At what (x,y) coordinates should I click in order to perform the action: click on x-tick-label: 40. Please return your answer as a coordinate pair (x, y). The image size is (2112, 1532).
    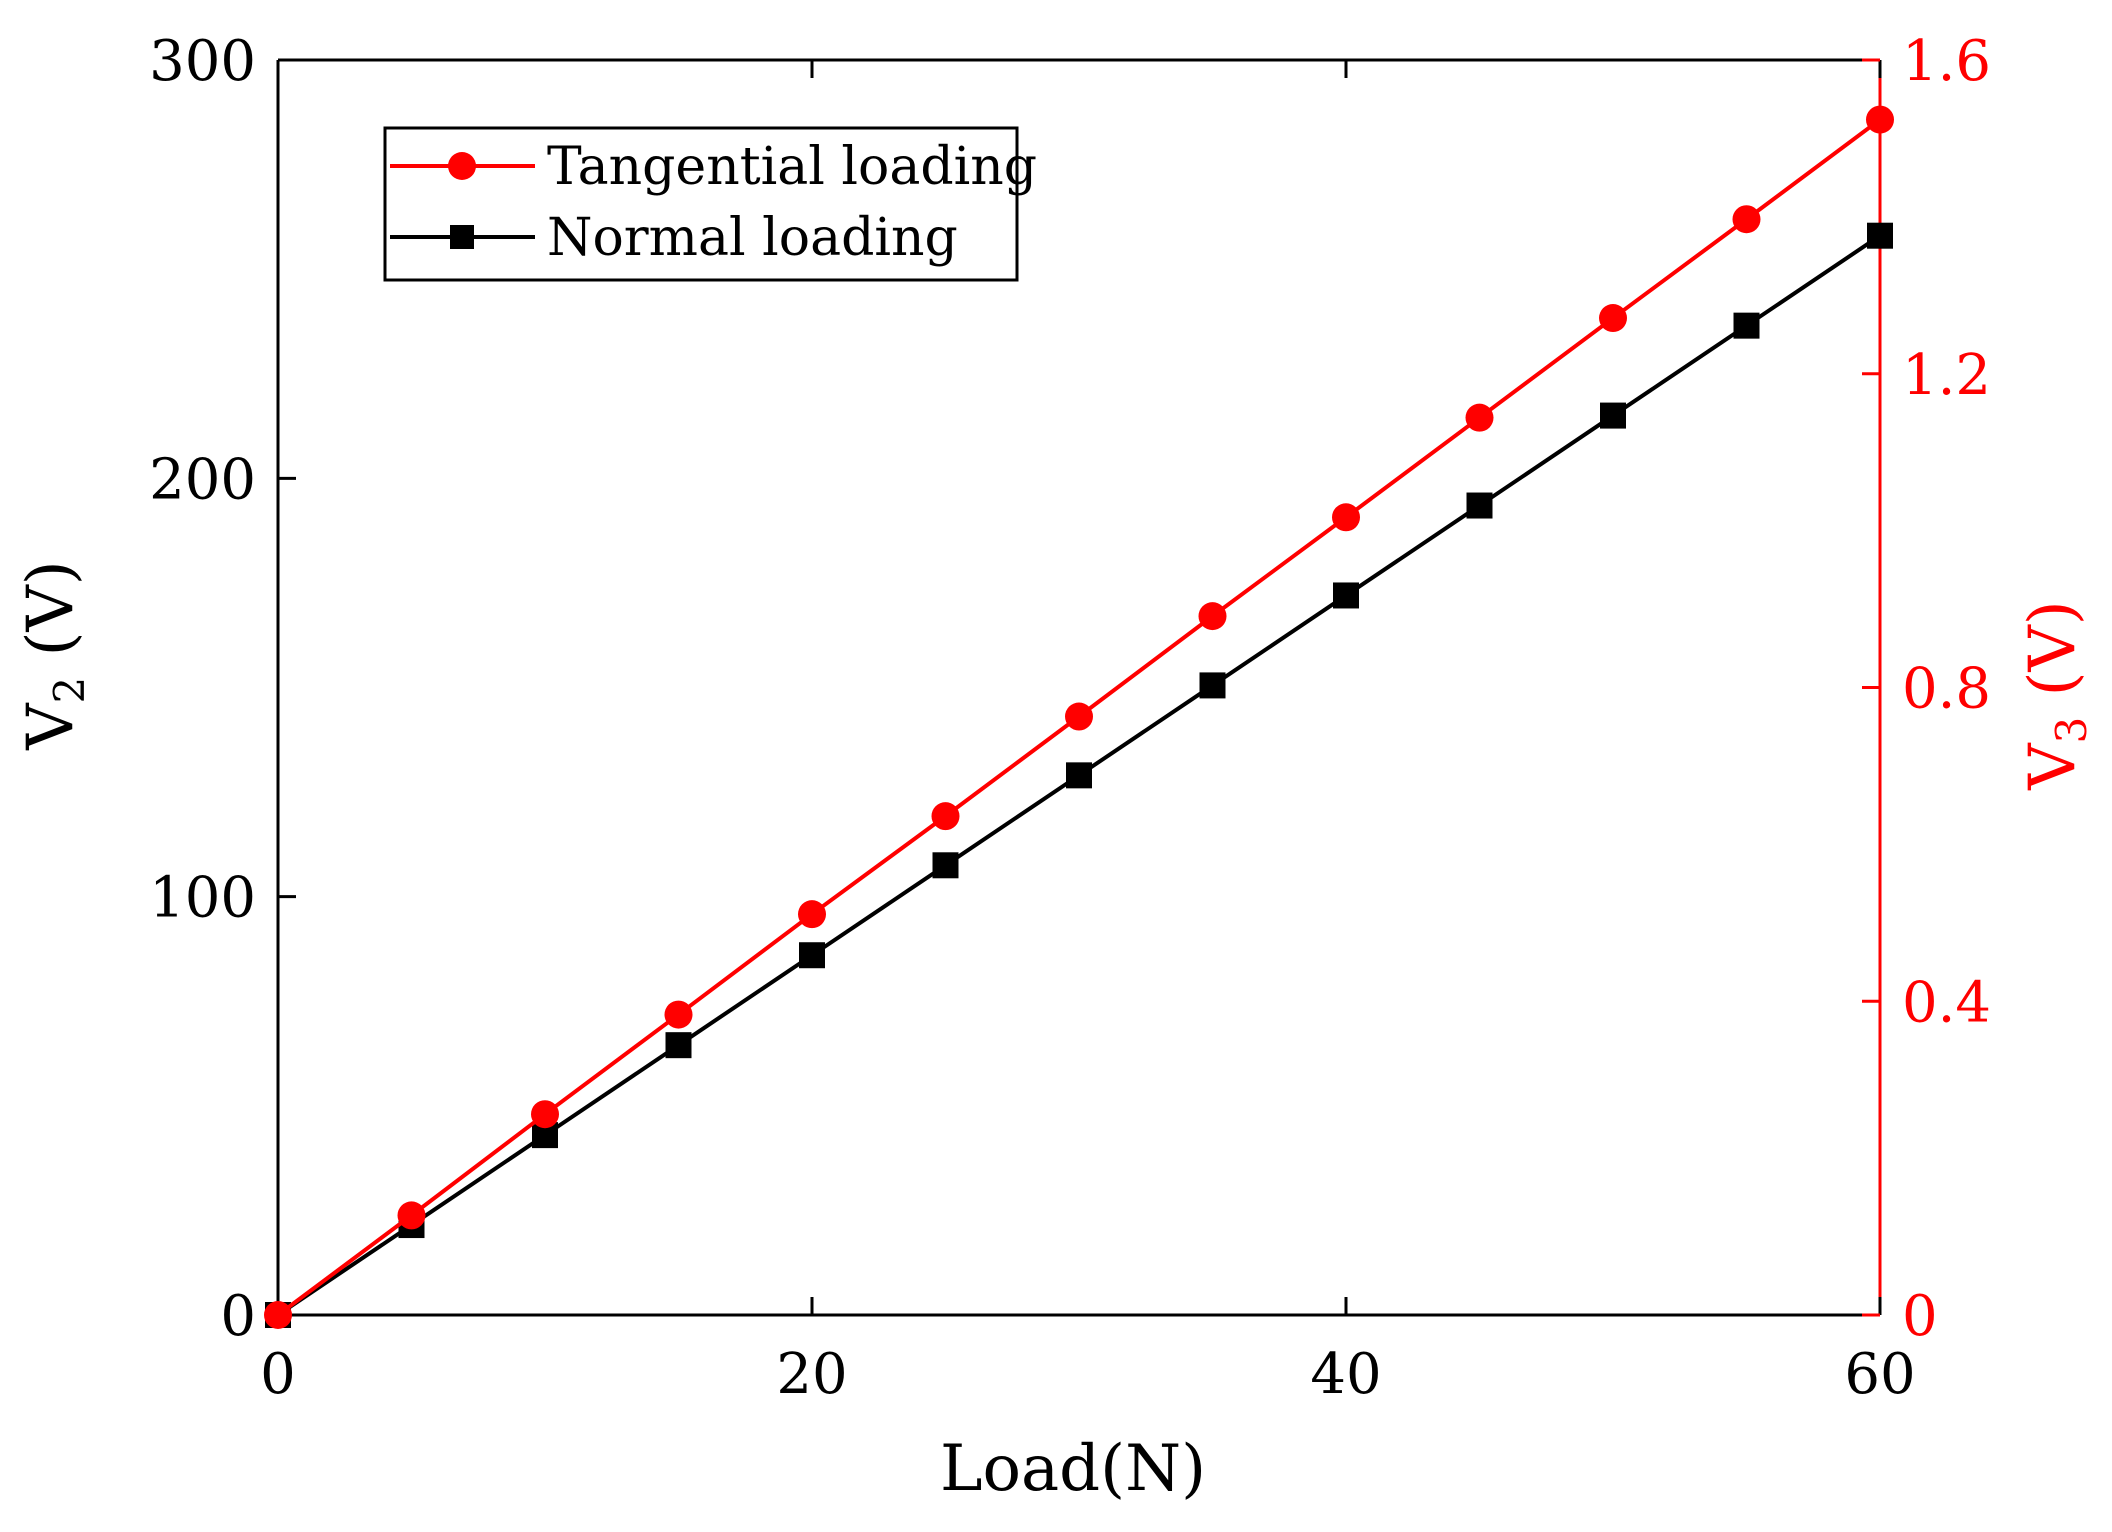
    Looking at the image, I should click on (1345, 1374).